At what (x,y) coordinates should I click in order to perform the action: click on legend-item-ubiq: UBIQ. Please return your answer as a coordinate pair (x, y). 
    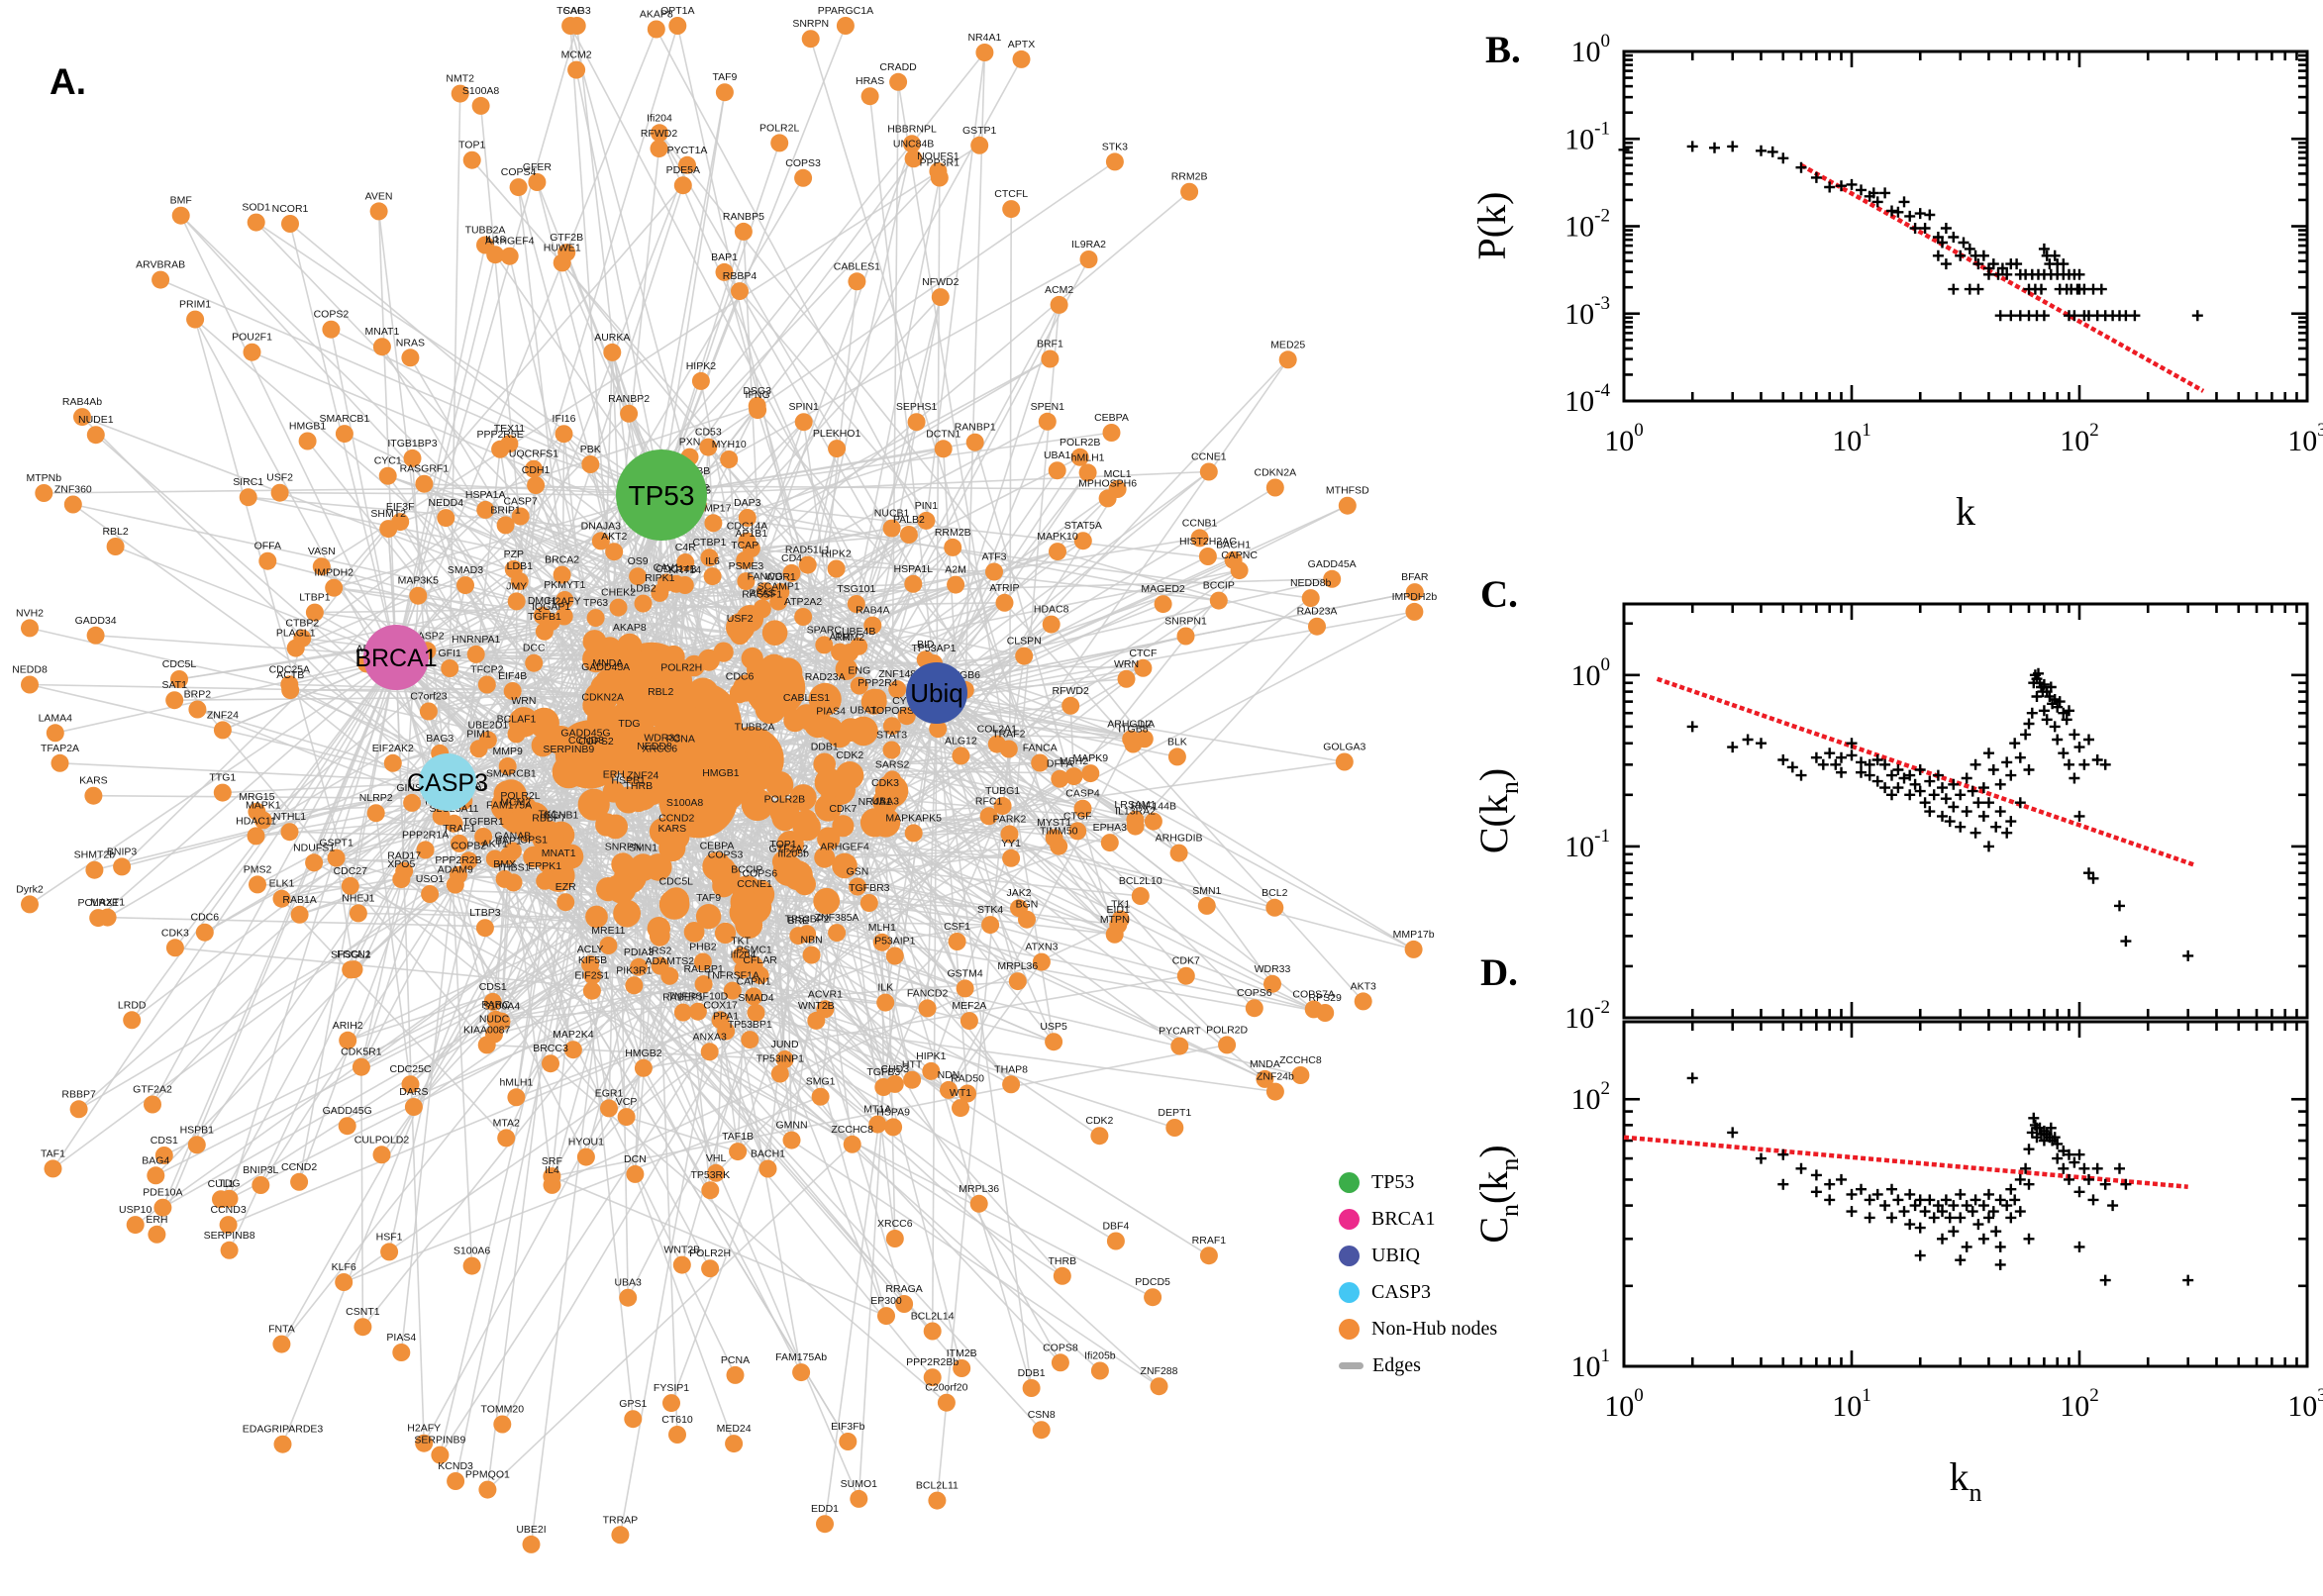
    Looking at the image, I should click on (1418, 1256).